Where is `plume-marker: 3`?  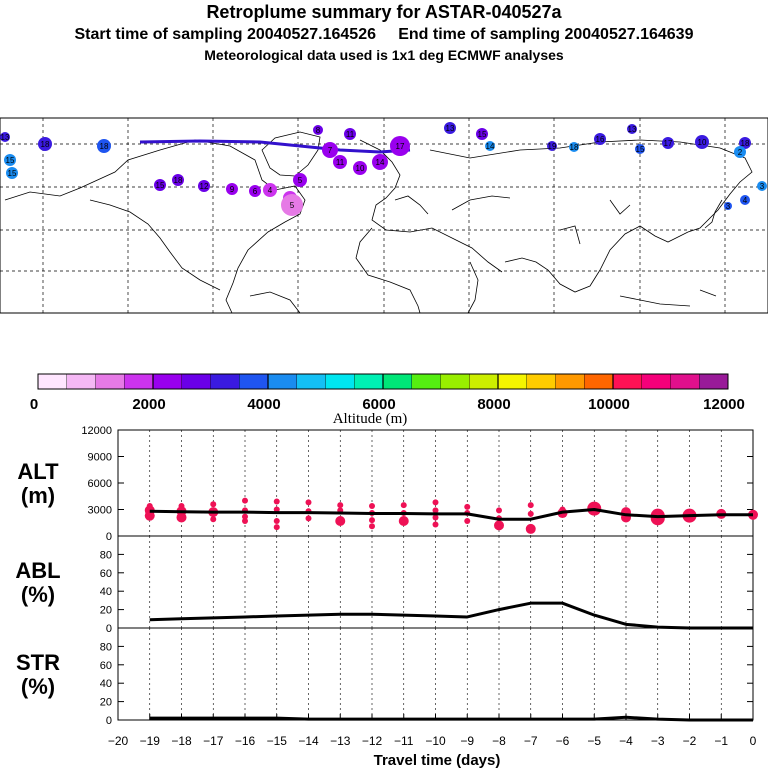 plume-marker: 3 is located at coordinates (762, 186).